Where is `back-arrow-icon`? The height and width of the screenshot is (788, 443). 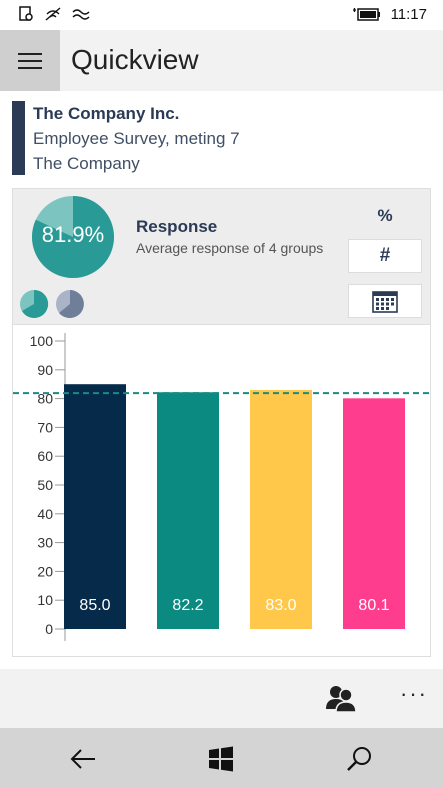
back-arrow-icon is located at coordinates (82, 759).